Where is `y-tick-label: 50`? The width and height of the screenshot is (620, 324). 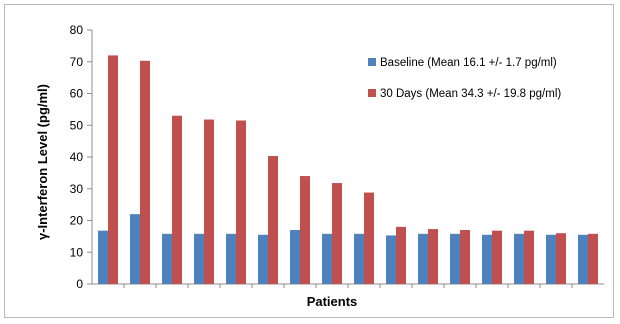
y-tick-label: 50 is located at coordinates (77, 125).